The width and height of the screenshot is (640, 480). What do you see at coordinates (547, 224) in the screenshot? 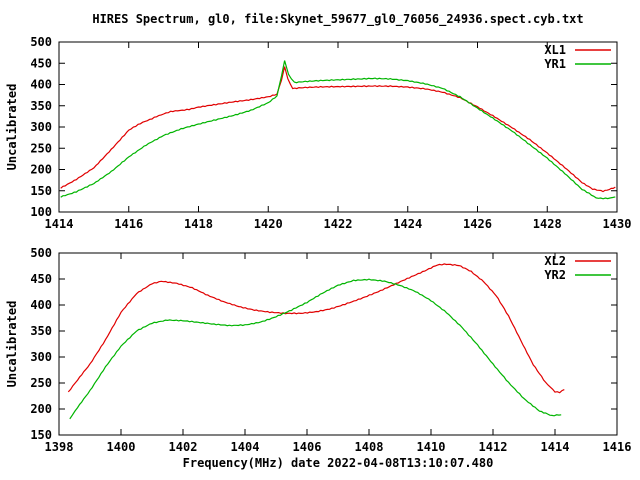
I see `x-tick-label: 1428` at bounding box center [547, 224].